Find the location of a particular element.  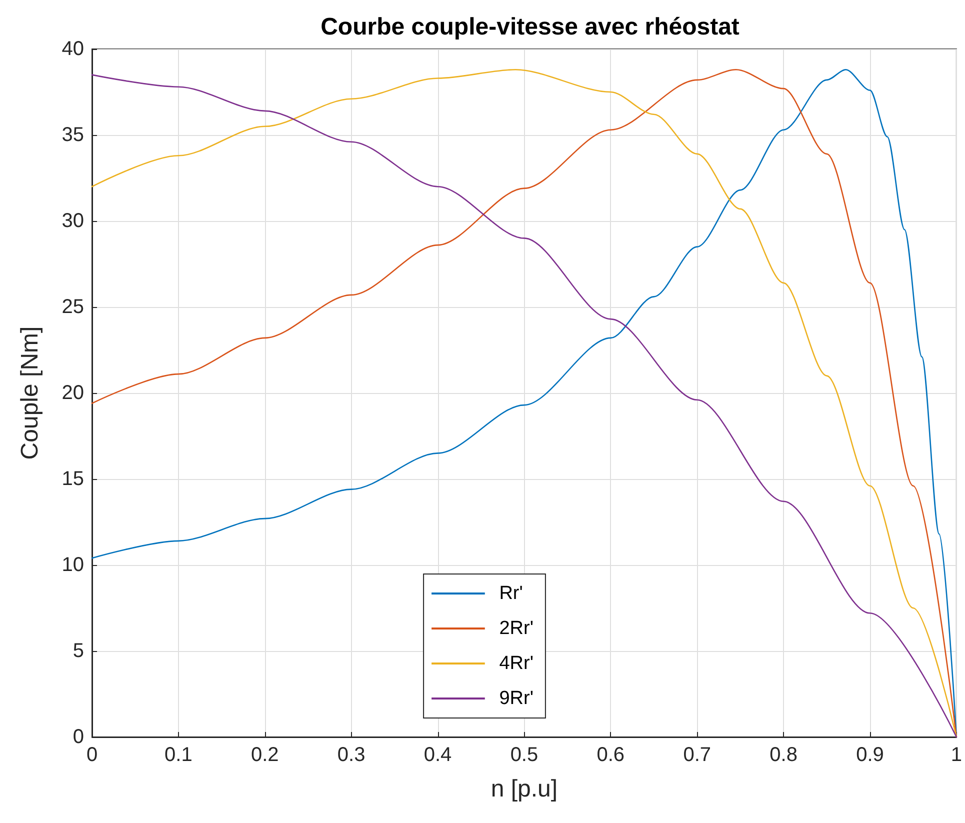

y-tick-label: 10 is located at coordinates (73, 565).